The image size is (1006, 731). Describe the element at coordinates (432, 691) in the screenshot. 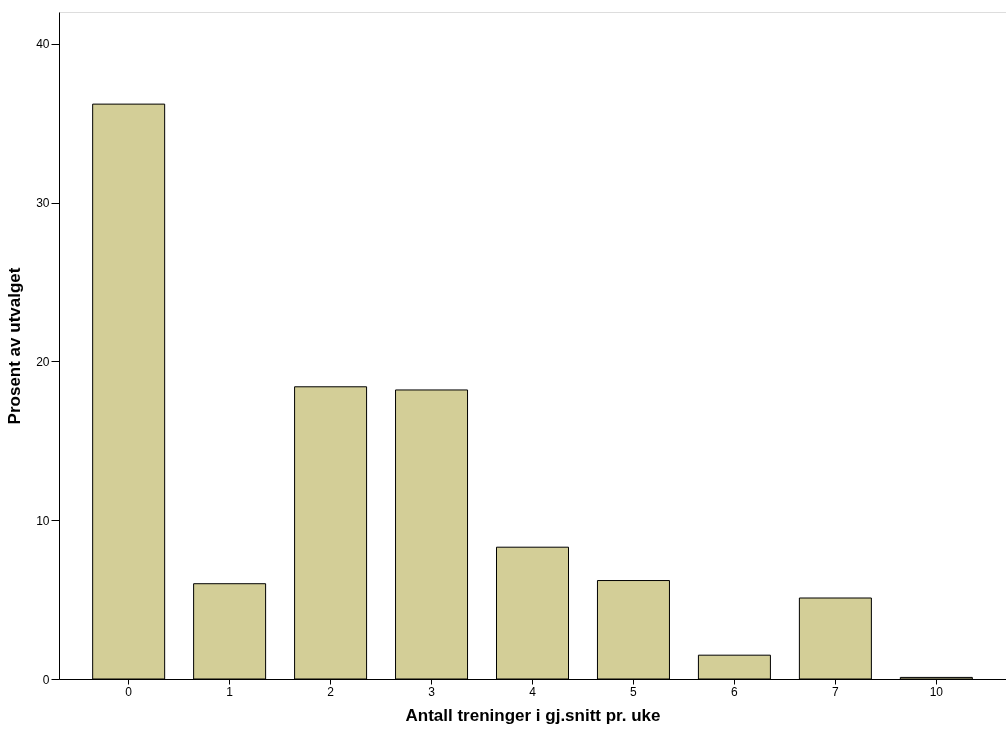

I see `x-tick-label: 3` at that location.